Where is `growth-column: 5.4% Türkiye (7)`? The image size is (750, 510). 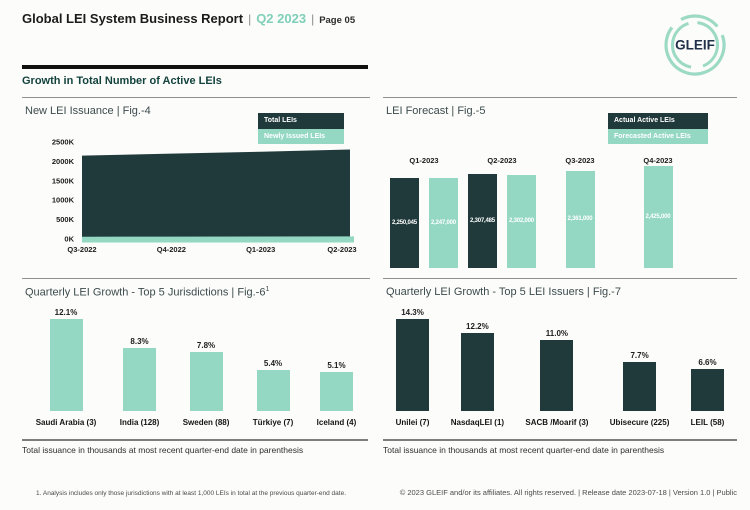 growth-column: 5.4% Türkiye (7) is located at coordinates (273, 367).